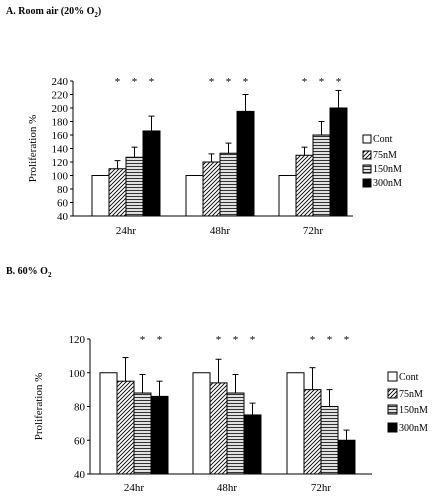 Image resolution: width=443 pixels, height=499 pixels. Describe the element at coordinates (60, 150) in the screenshot. I see `y-tick-label: 140` at that location.